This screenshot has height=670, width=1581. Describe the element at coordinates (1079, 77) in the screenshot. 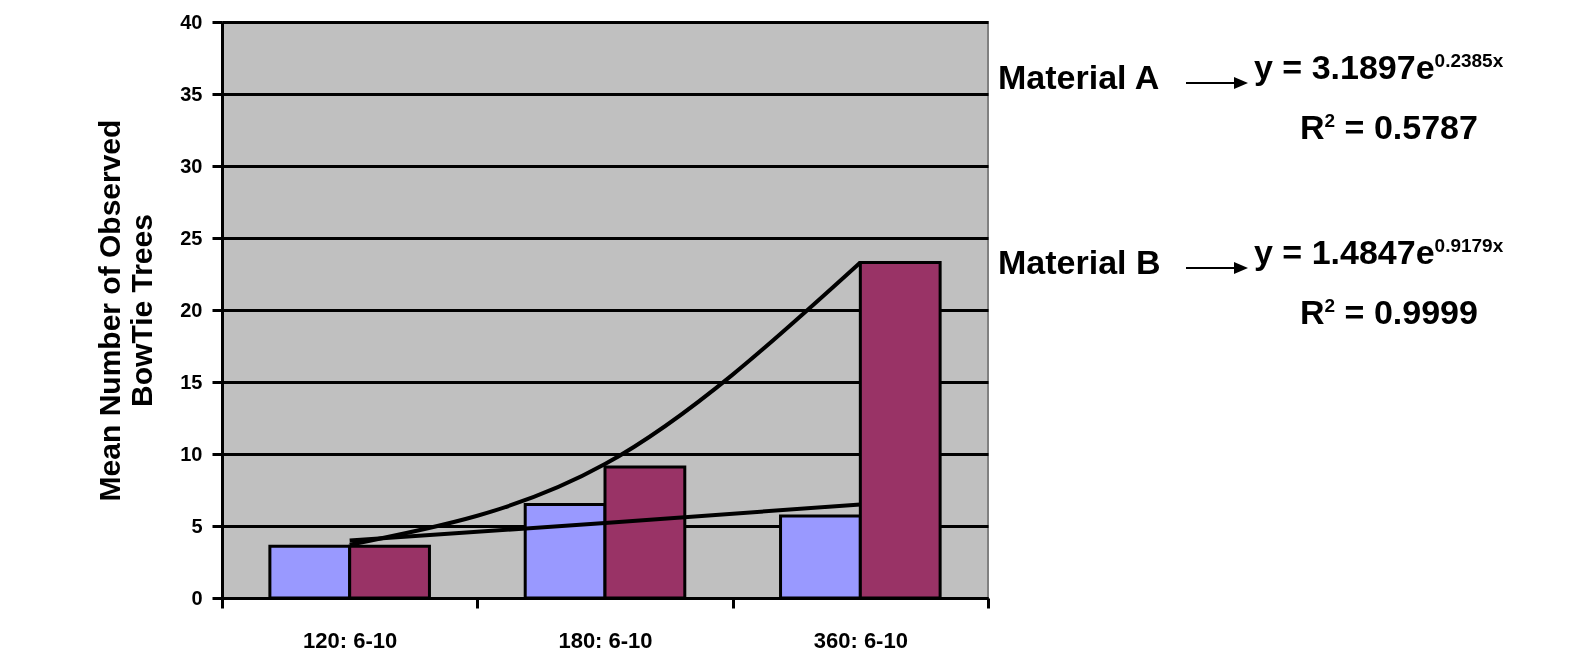

I see `text: Material A` at that location.